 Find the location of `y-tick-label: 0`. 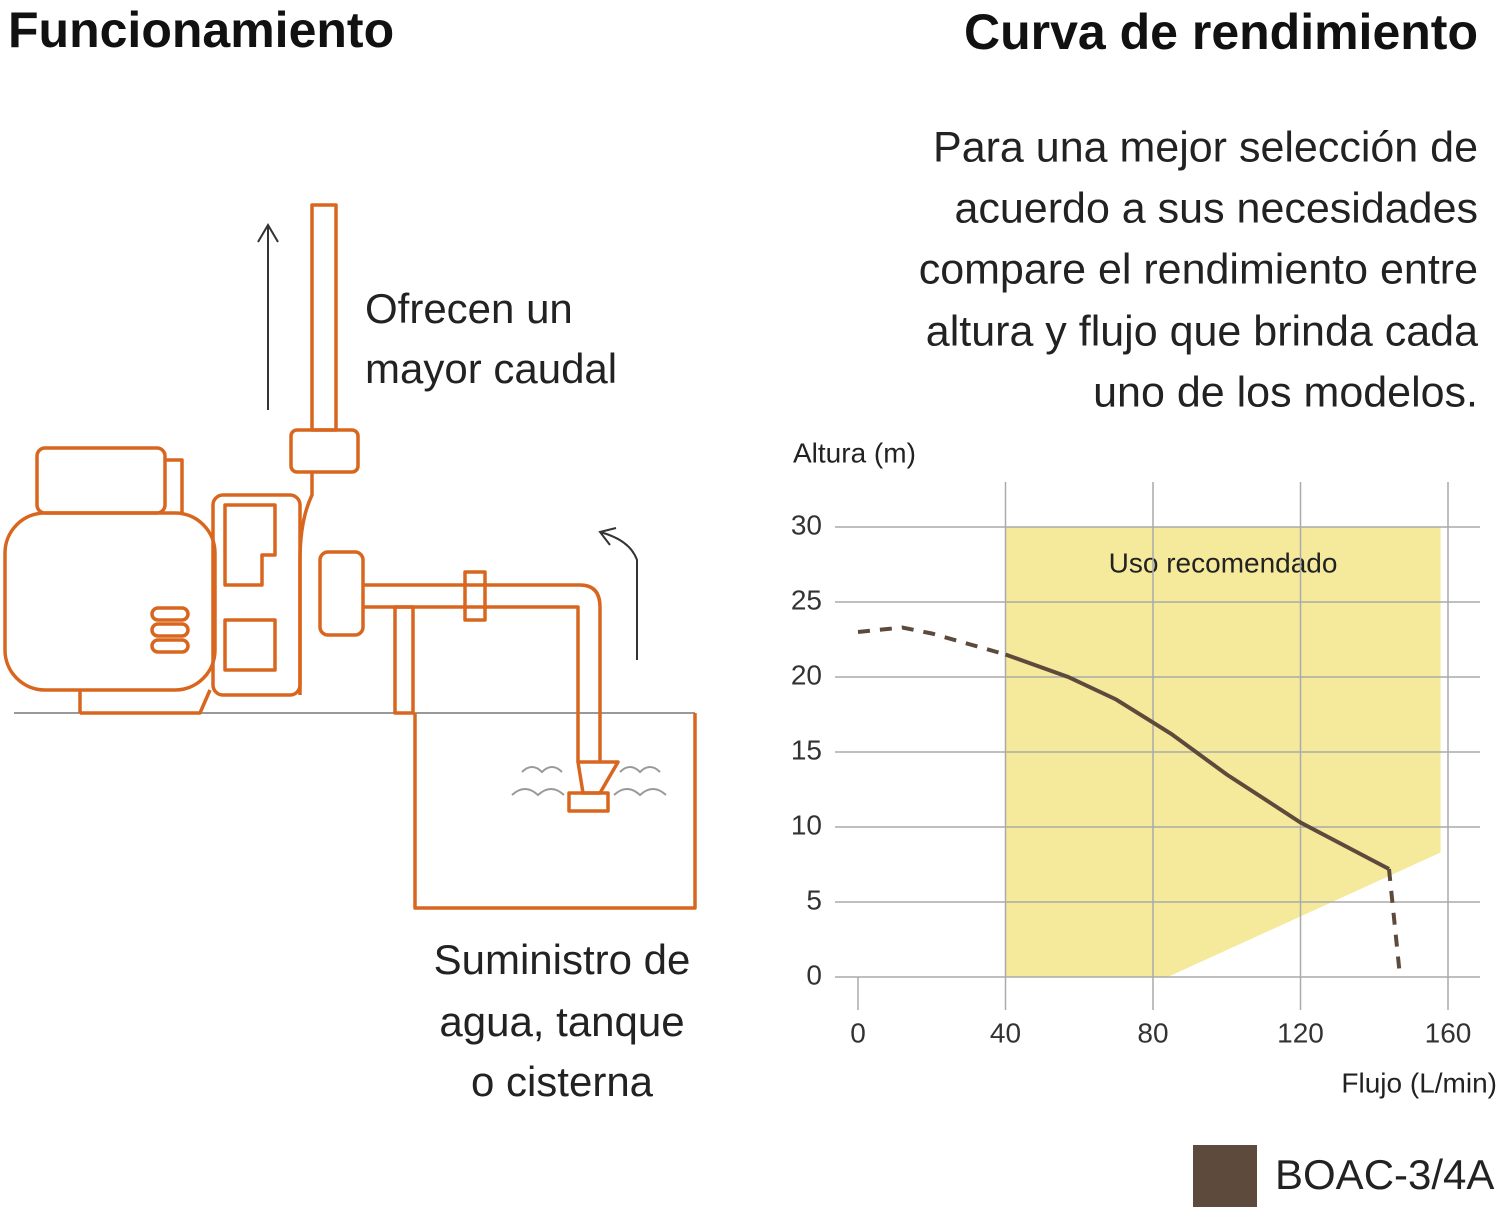

y-tick-label: 0 is located at coordinates (814, 974).